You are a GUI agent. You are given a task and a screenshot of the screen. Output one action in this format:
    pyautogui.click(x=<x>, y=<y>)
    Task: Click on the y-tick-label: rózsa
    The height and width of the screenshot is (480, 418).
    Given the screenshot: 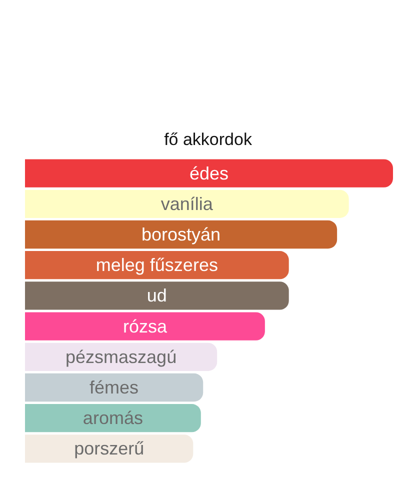 What is the action you would take?
    pyautogui.click(x=145, y=326)
    